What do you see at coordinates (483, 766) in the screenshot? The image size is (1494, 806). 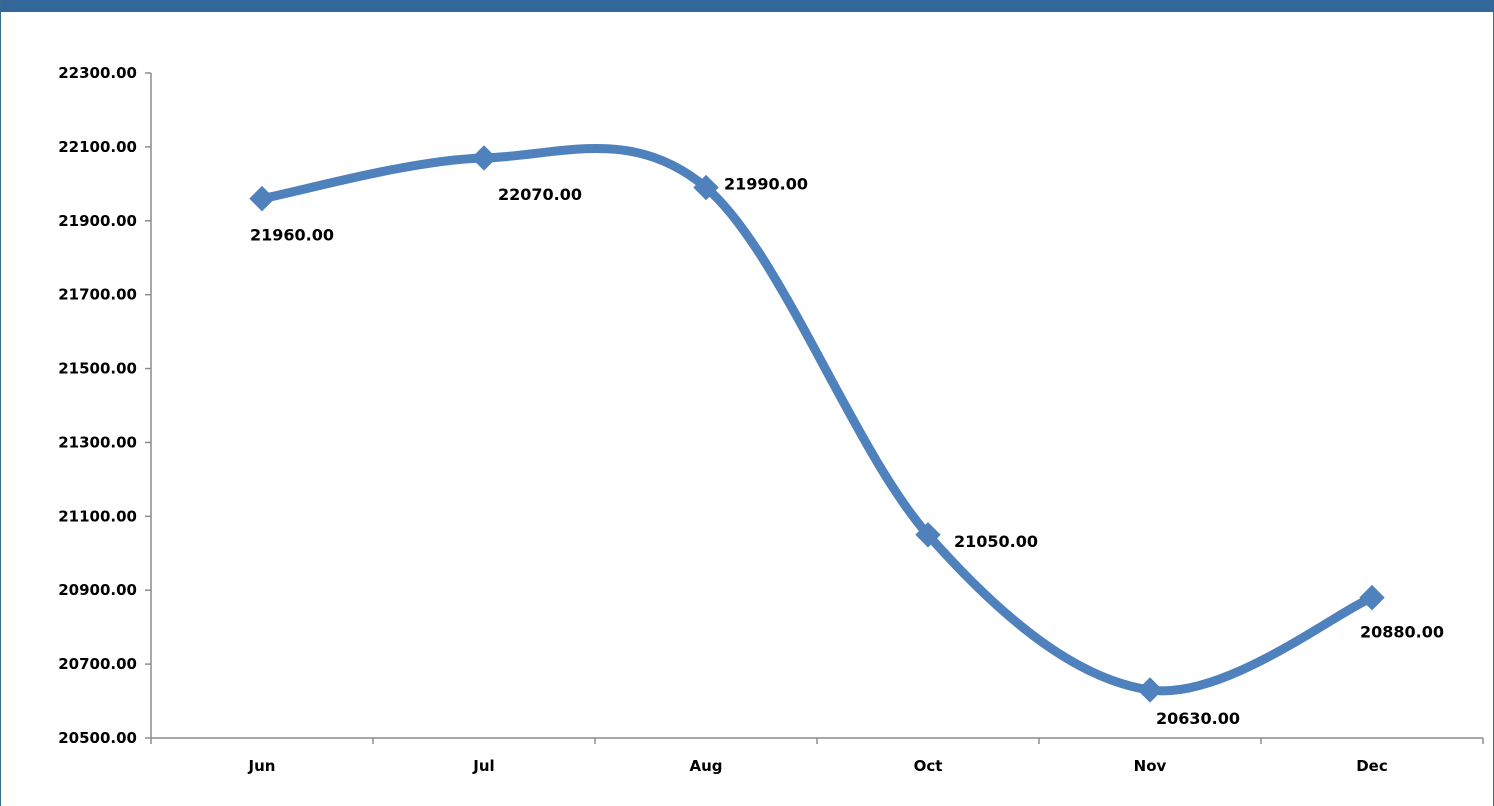 I see `x-tick-label: Jul` at bounding box center [483, 766].